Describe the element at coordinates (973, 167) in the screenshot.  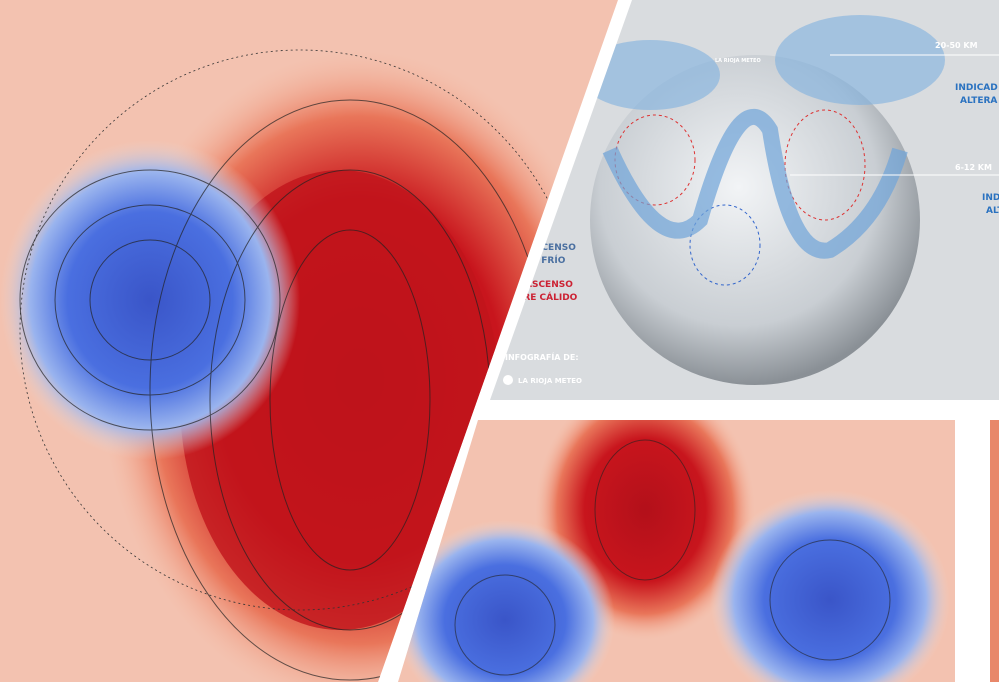
I see `layer-label: 6-12 KM` at that location.